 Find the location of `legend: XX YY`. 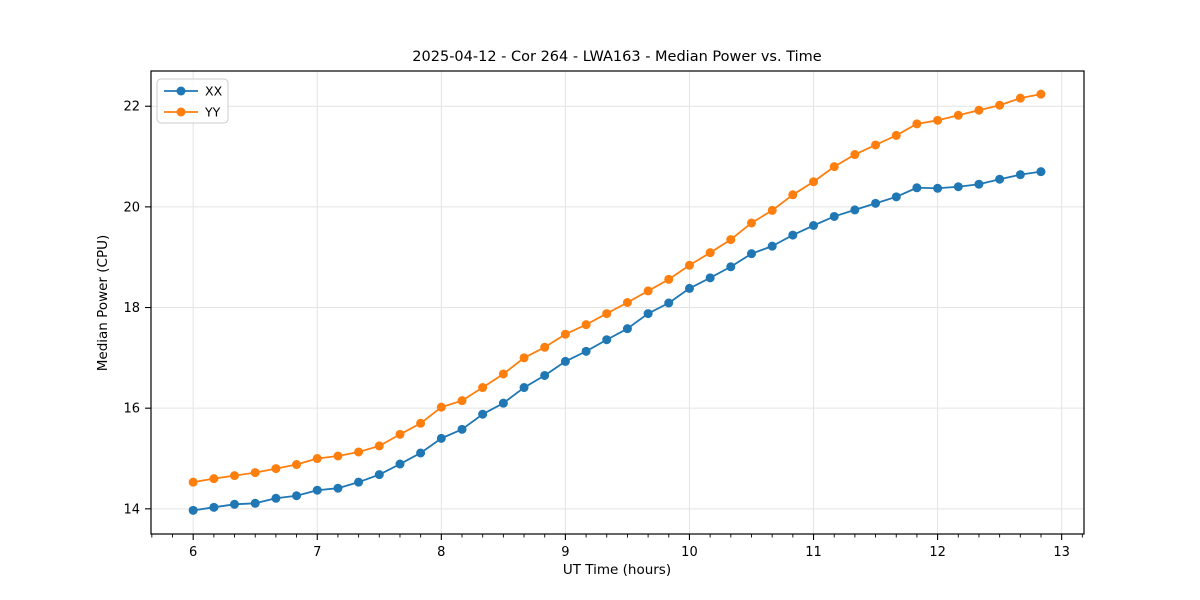

legend: XX YY is located at coordinates (192, 101).